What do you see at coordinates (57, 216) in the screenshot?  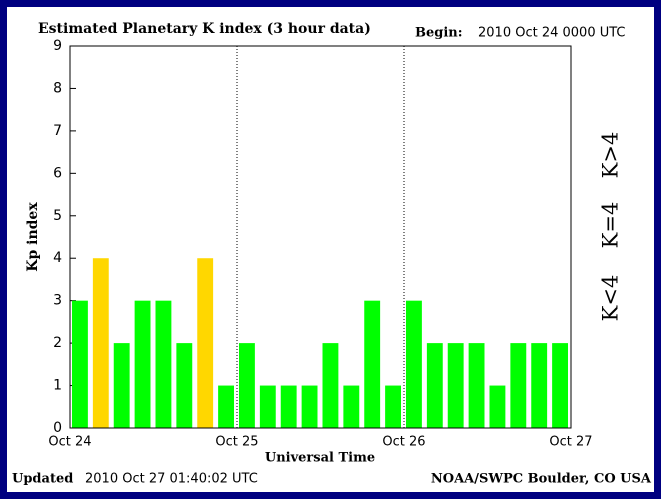 I see `y-tick-label: 5` at bounding box center [57, 216].